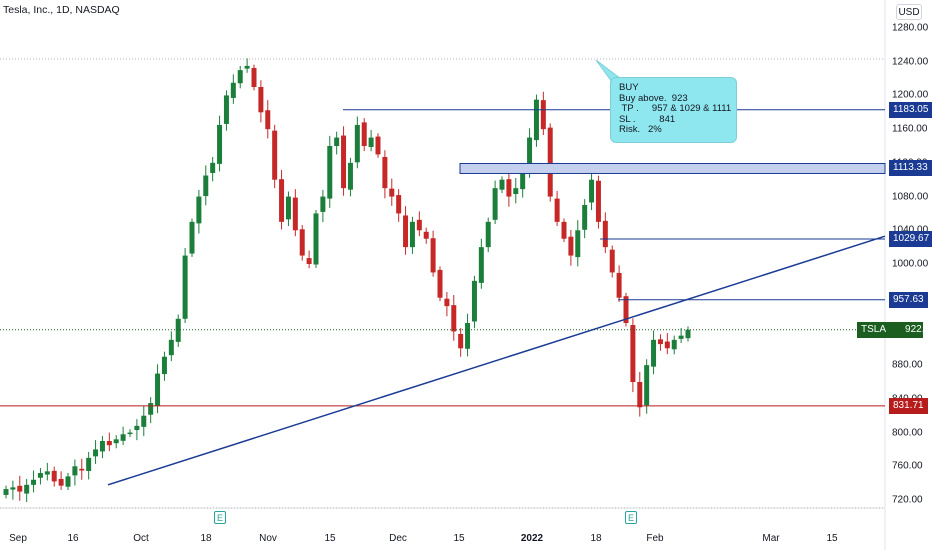  I want to click on price-tick-label: 1200.00, so click(910, 95).